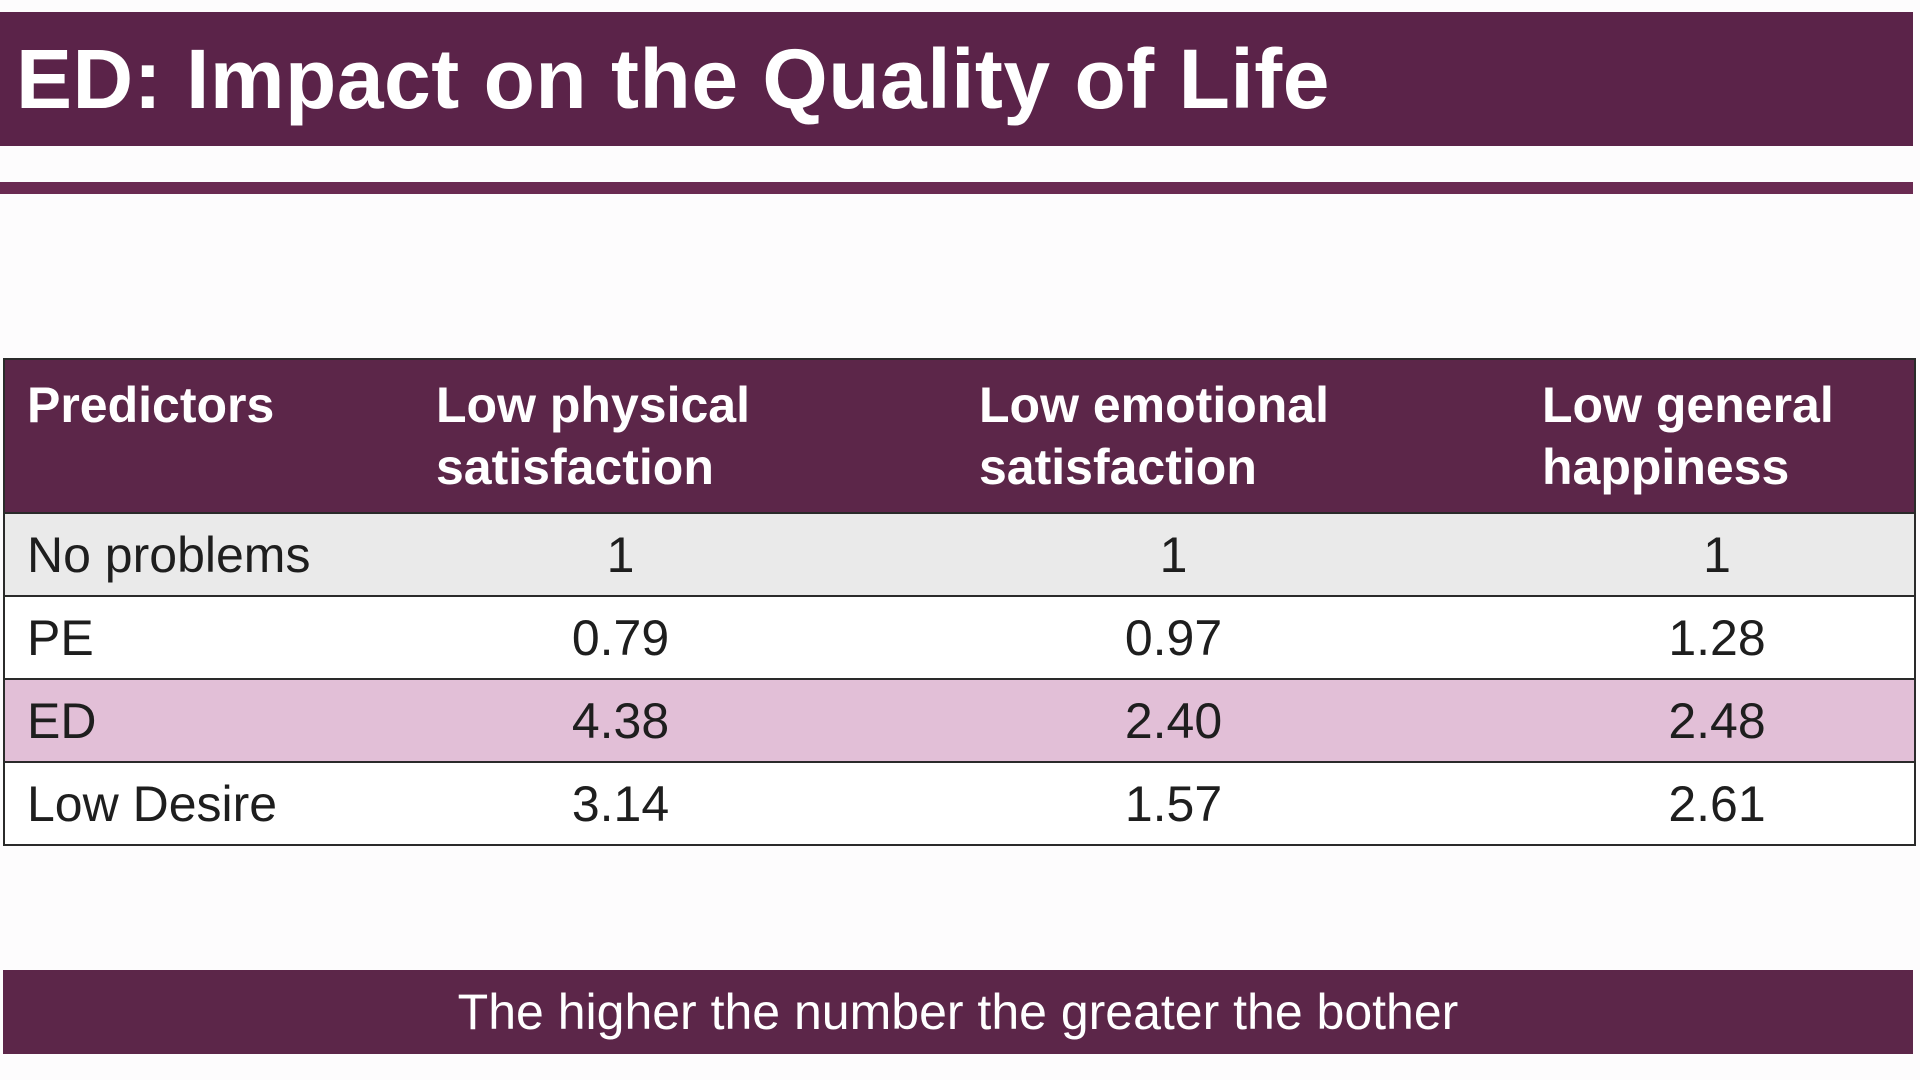  What do you see at coordinates (209, 554) in the screenshot?
I see `row-label: No problems` at bounding box center [209, 554].